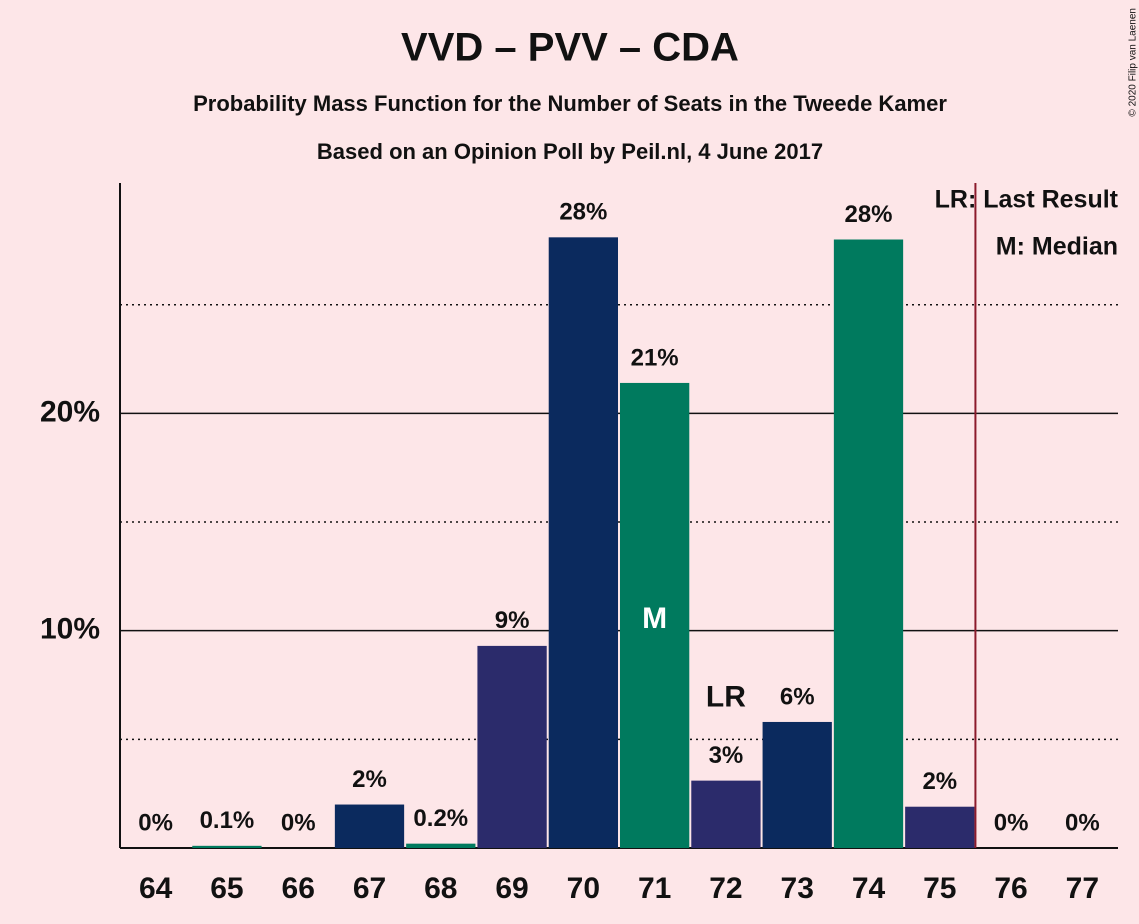  I want to click on value-label: 3%, so click(726, 755).